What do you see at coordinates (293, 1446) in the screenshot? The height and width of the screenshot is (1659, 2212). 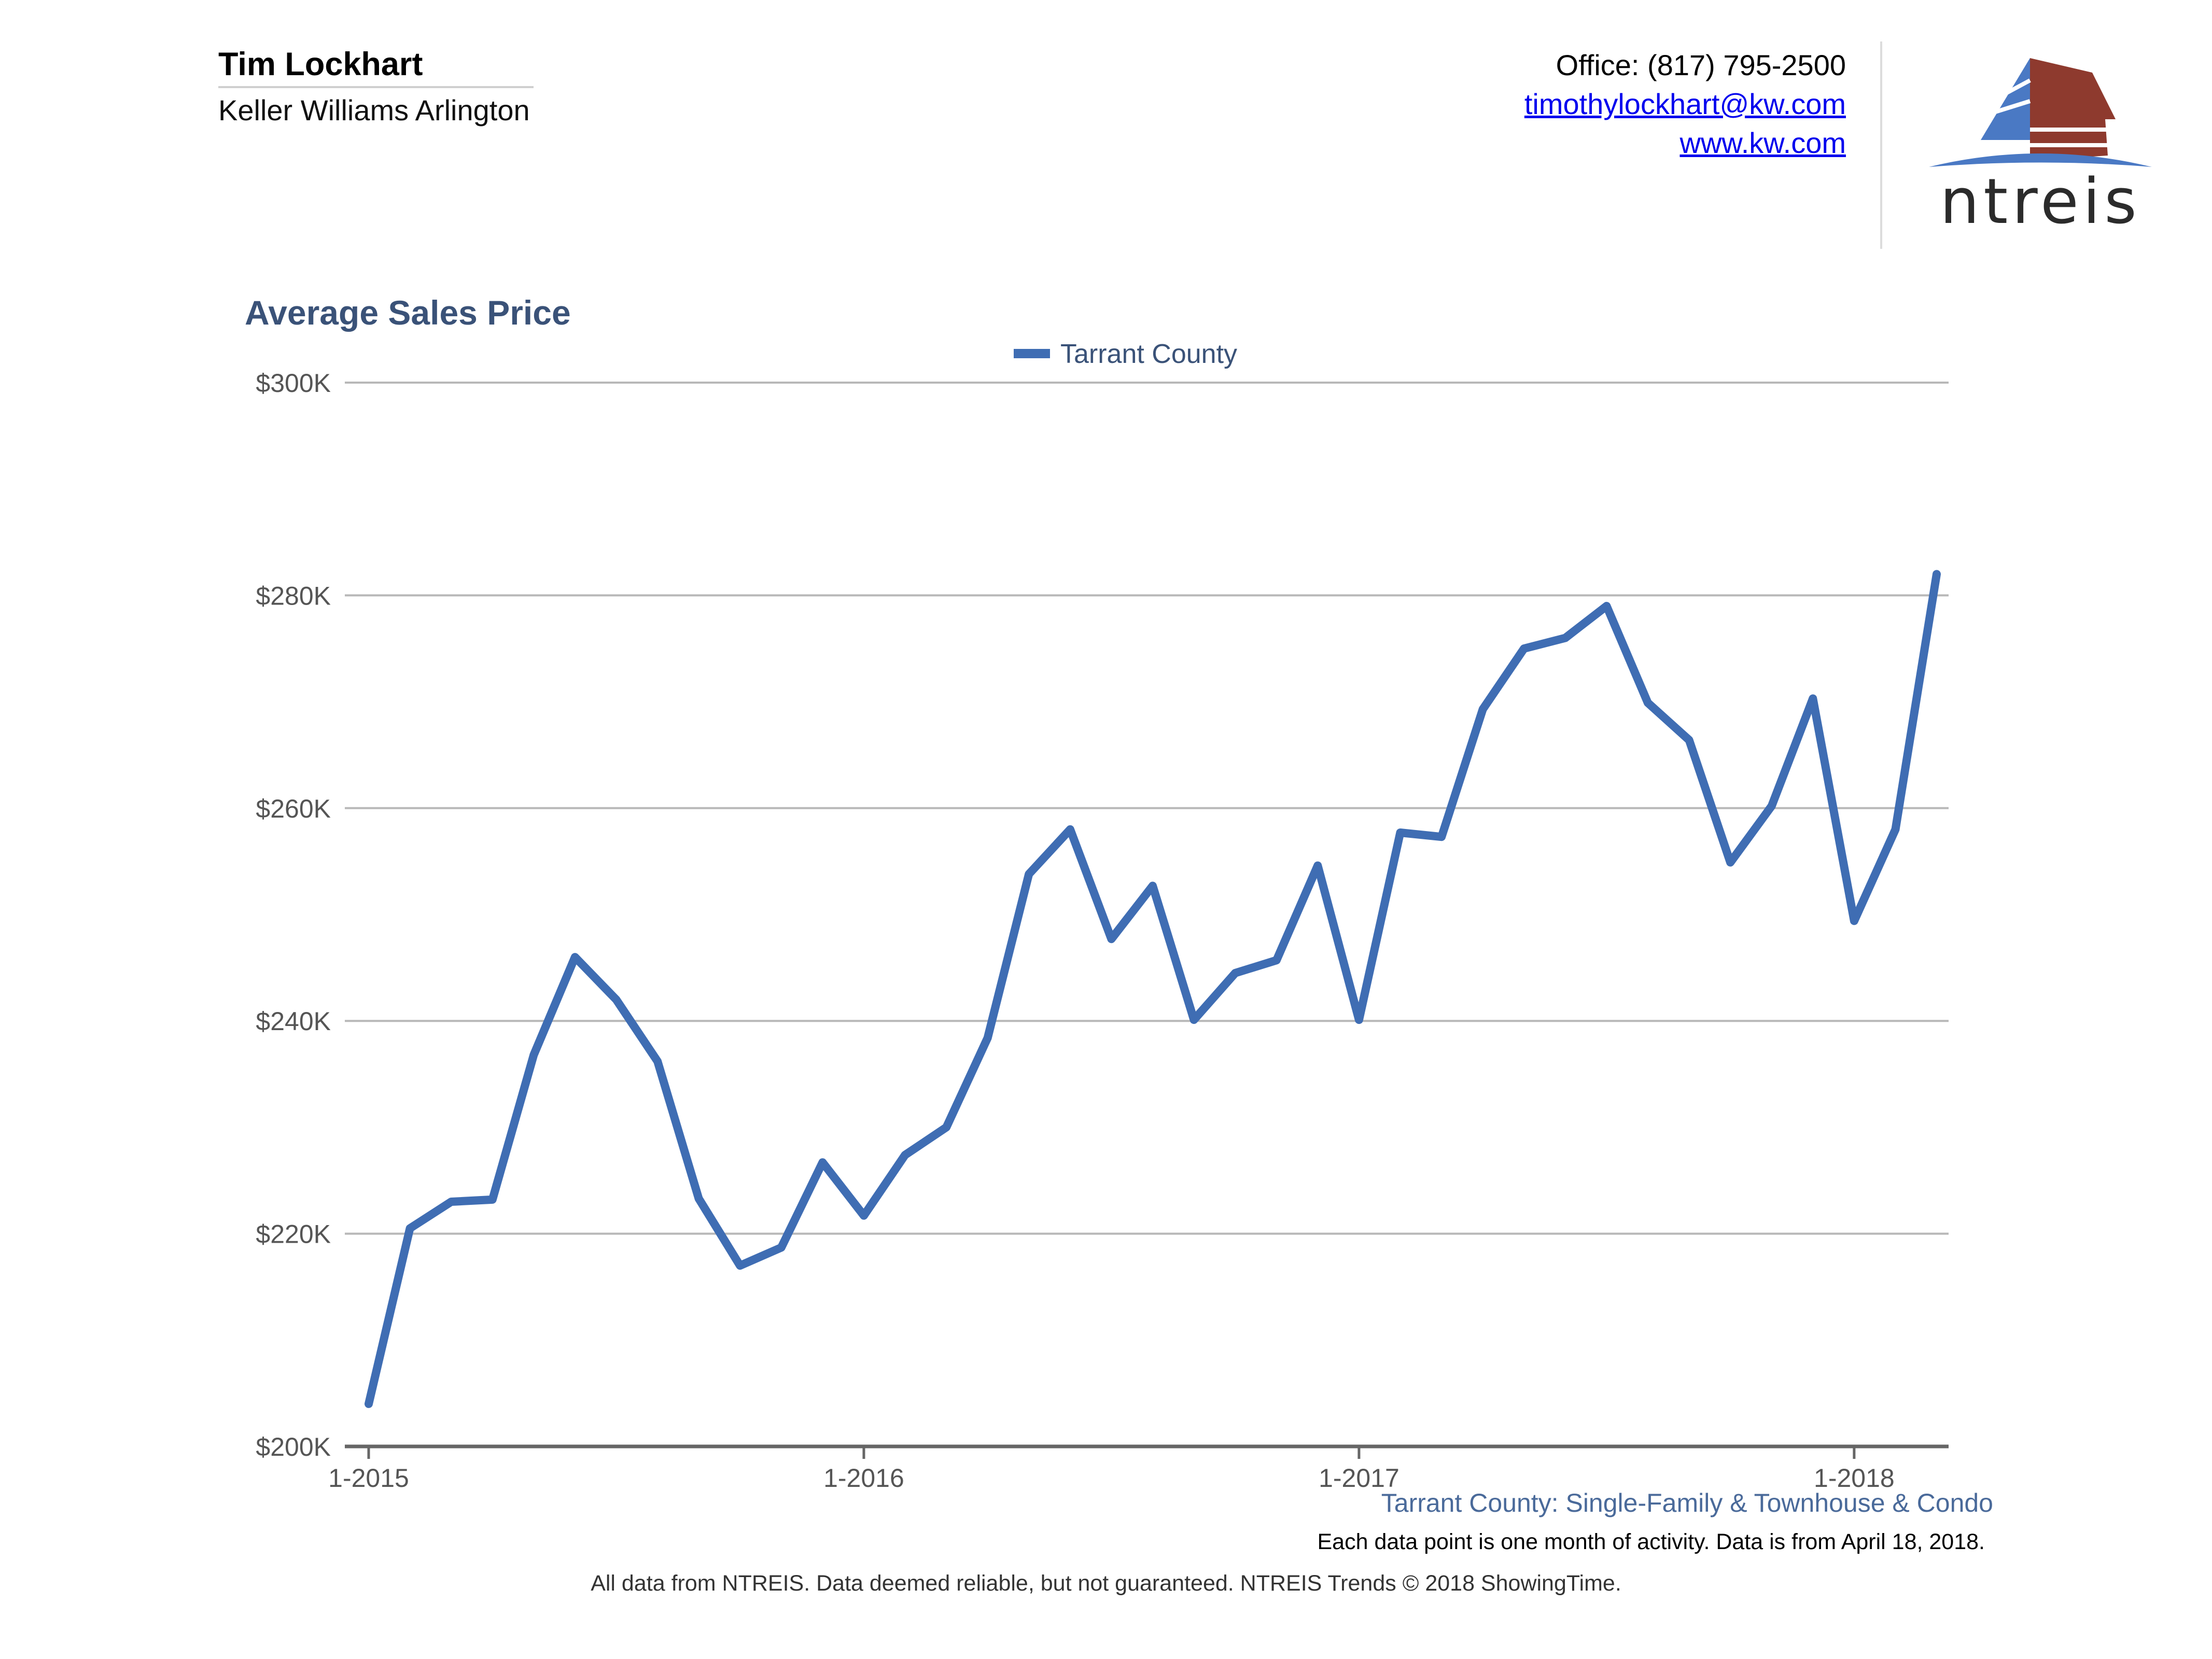 I see `y-tick-label: $200K` at bounding box center [293, 1446].